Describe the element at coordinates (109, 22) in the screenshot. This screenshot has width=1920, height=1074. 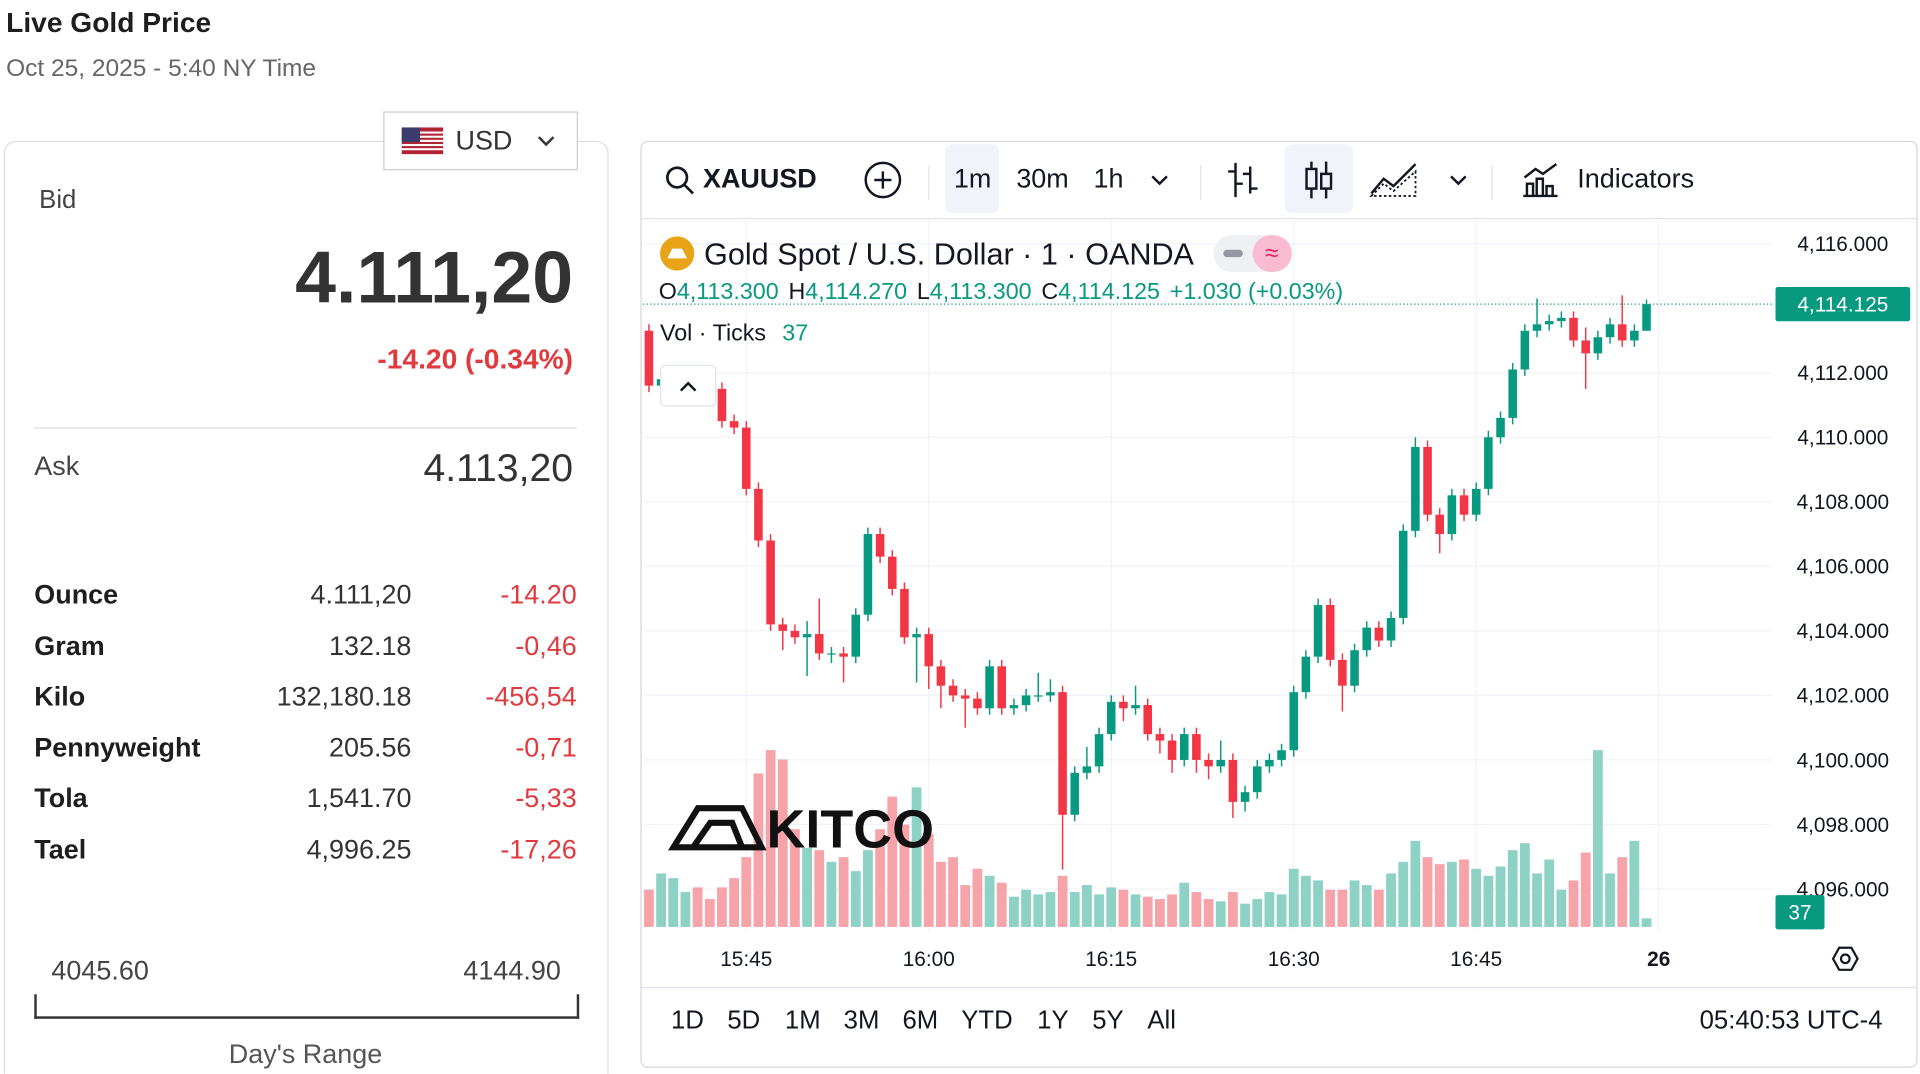
I see `page-title: Live Gold Price` at that location.